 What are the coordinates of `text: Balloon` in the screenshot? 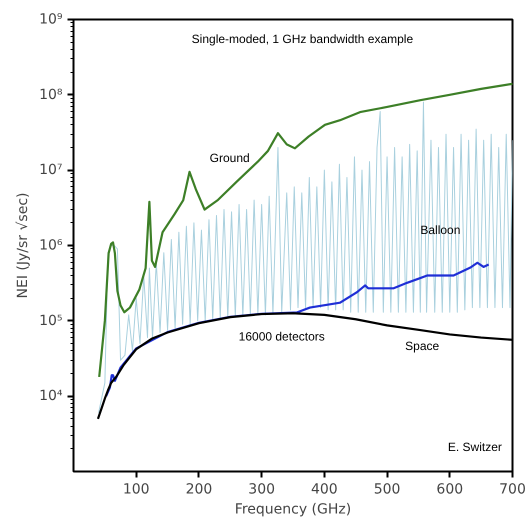 It's located at (440, 230).